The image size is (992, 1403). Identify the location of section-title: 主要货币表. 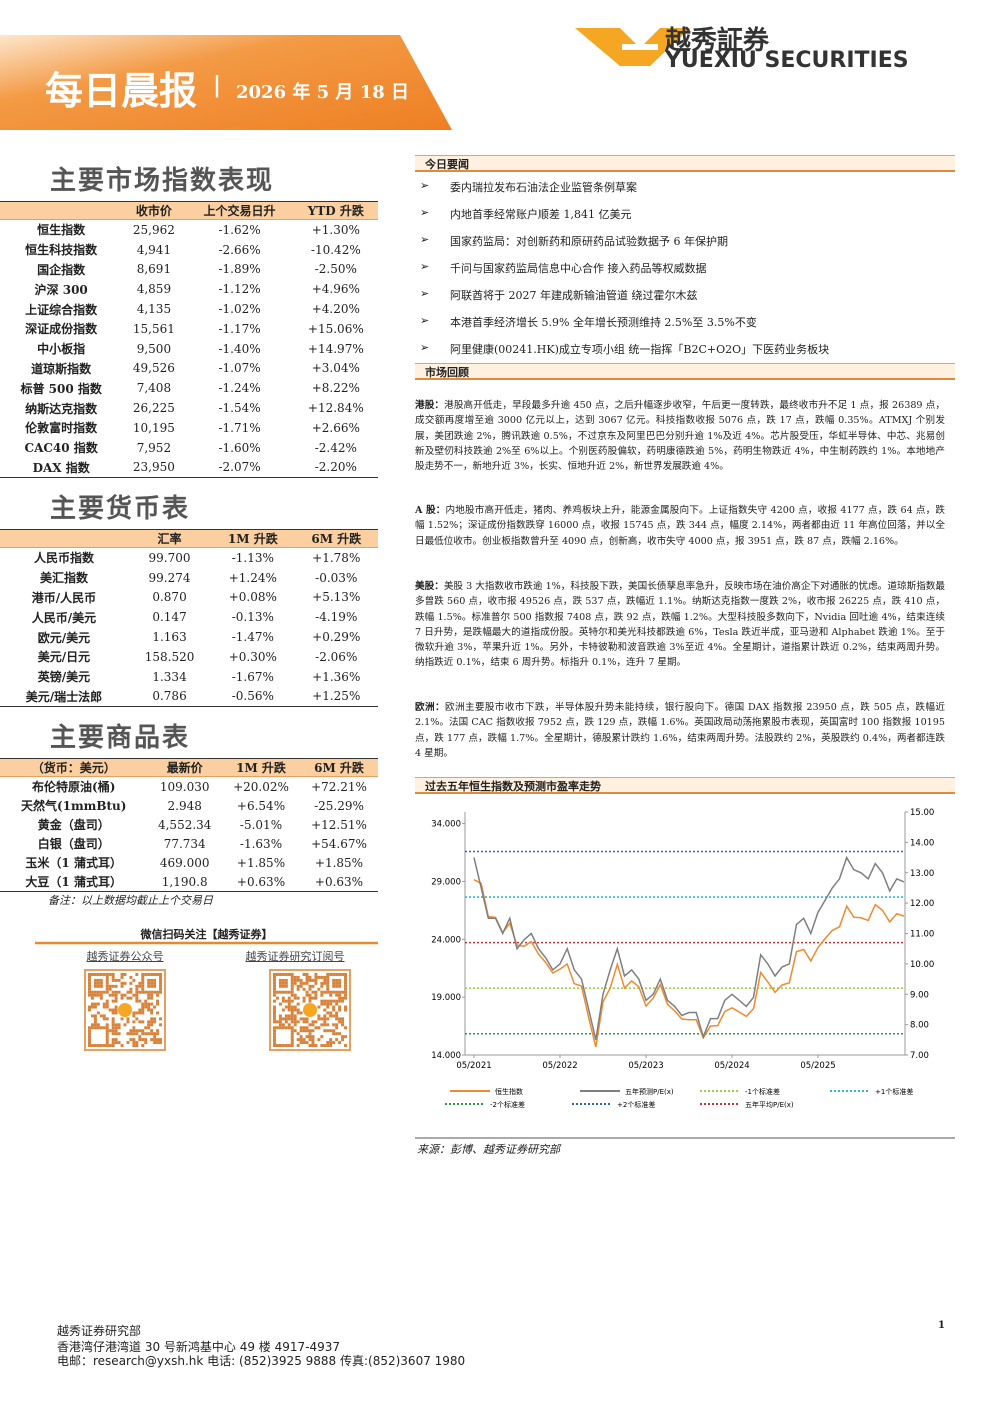
(120, 509).